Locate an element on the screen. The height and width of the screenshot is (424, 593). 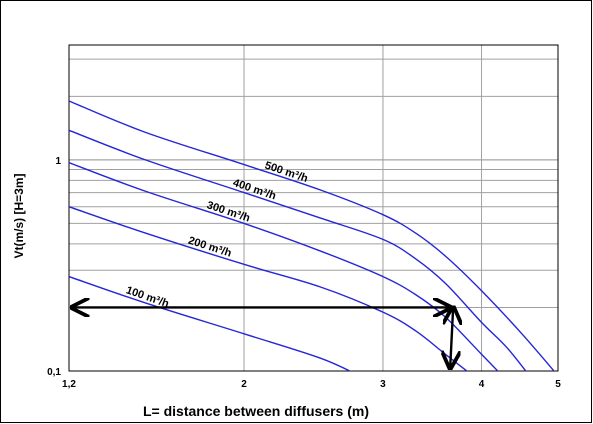
y-axis-title: Vt(m/s) [H=3m] is located at coordinates (19, 215).